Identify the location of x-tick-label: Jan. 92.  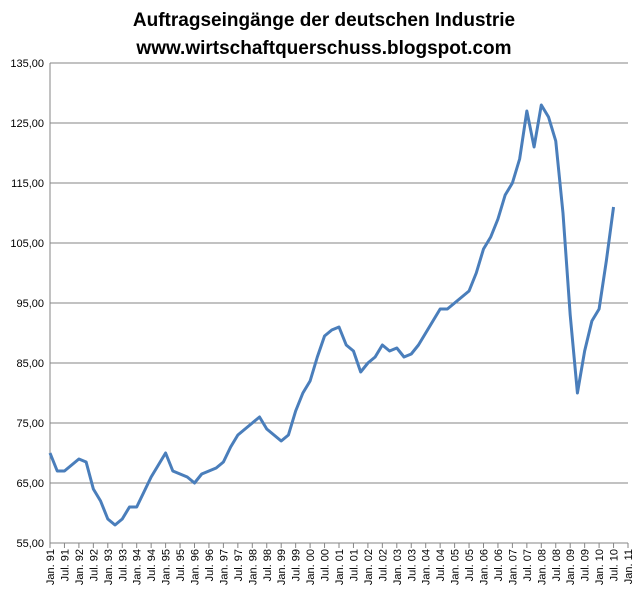
(80, 567).